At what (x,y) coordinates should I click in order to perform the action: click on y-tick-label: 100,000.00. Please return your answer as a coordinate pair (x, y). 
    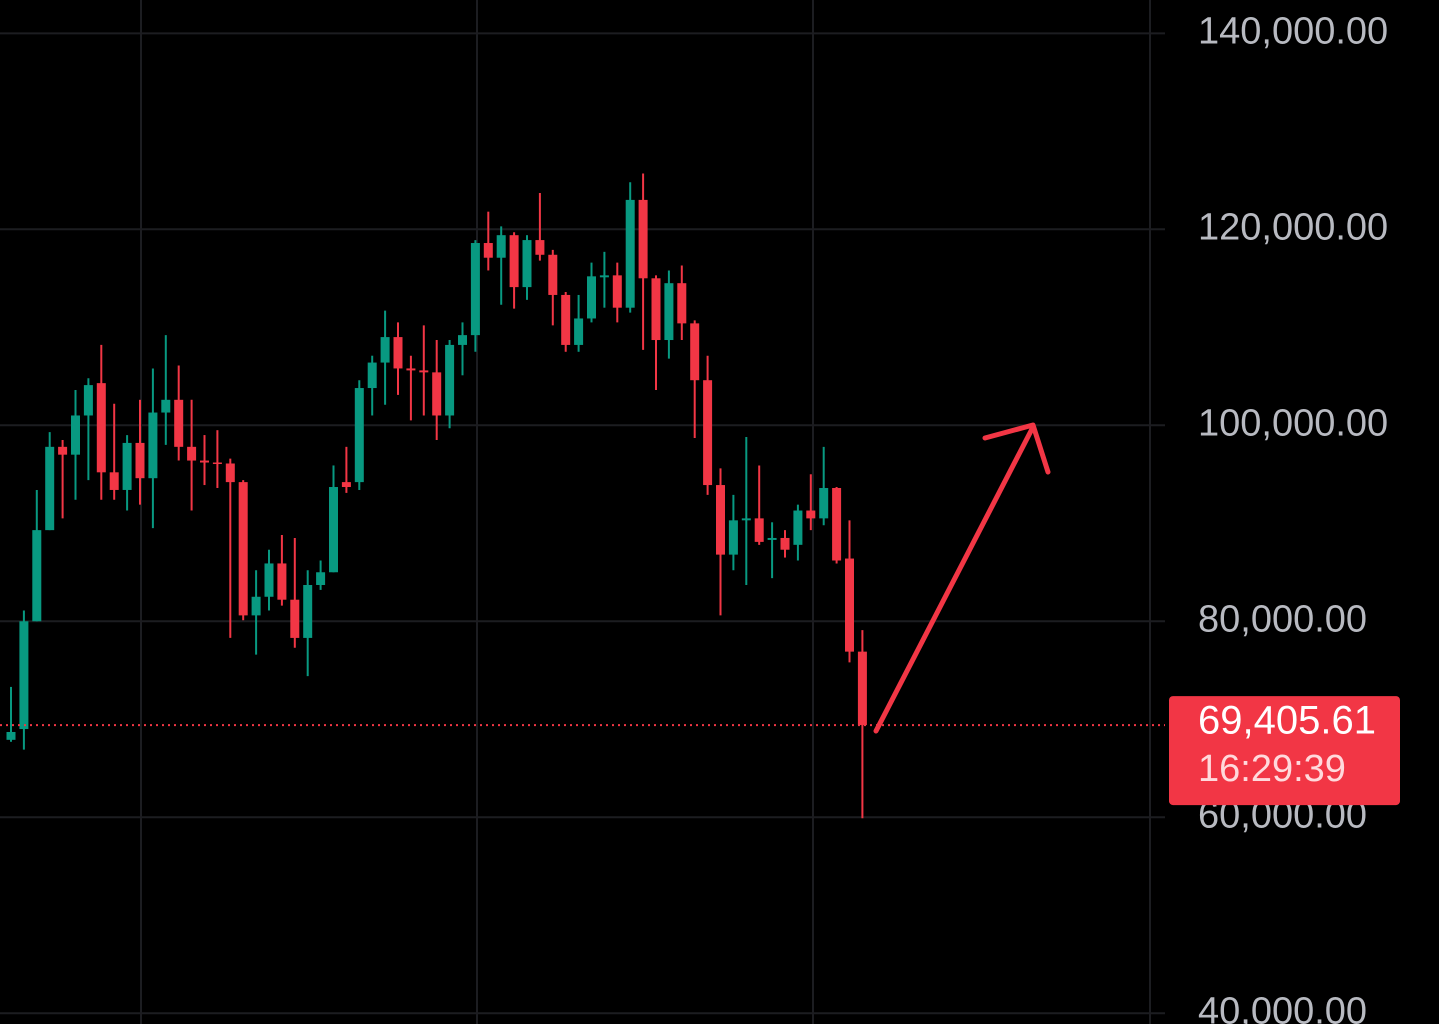
    Looking at the image, I should click on (1293, 423).